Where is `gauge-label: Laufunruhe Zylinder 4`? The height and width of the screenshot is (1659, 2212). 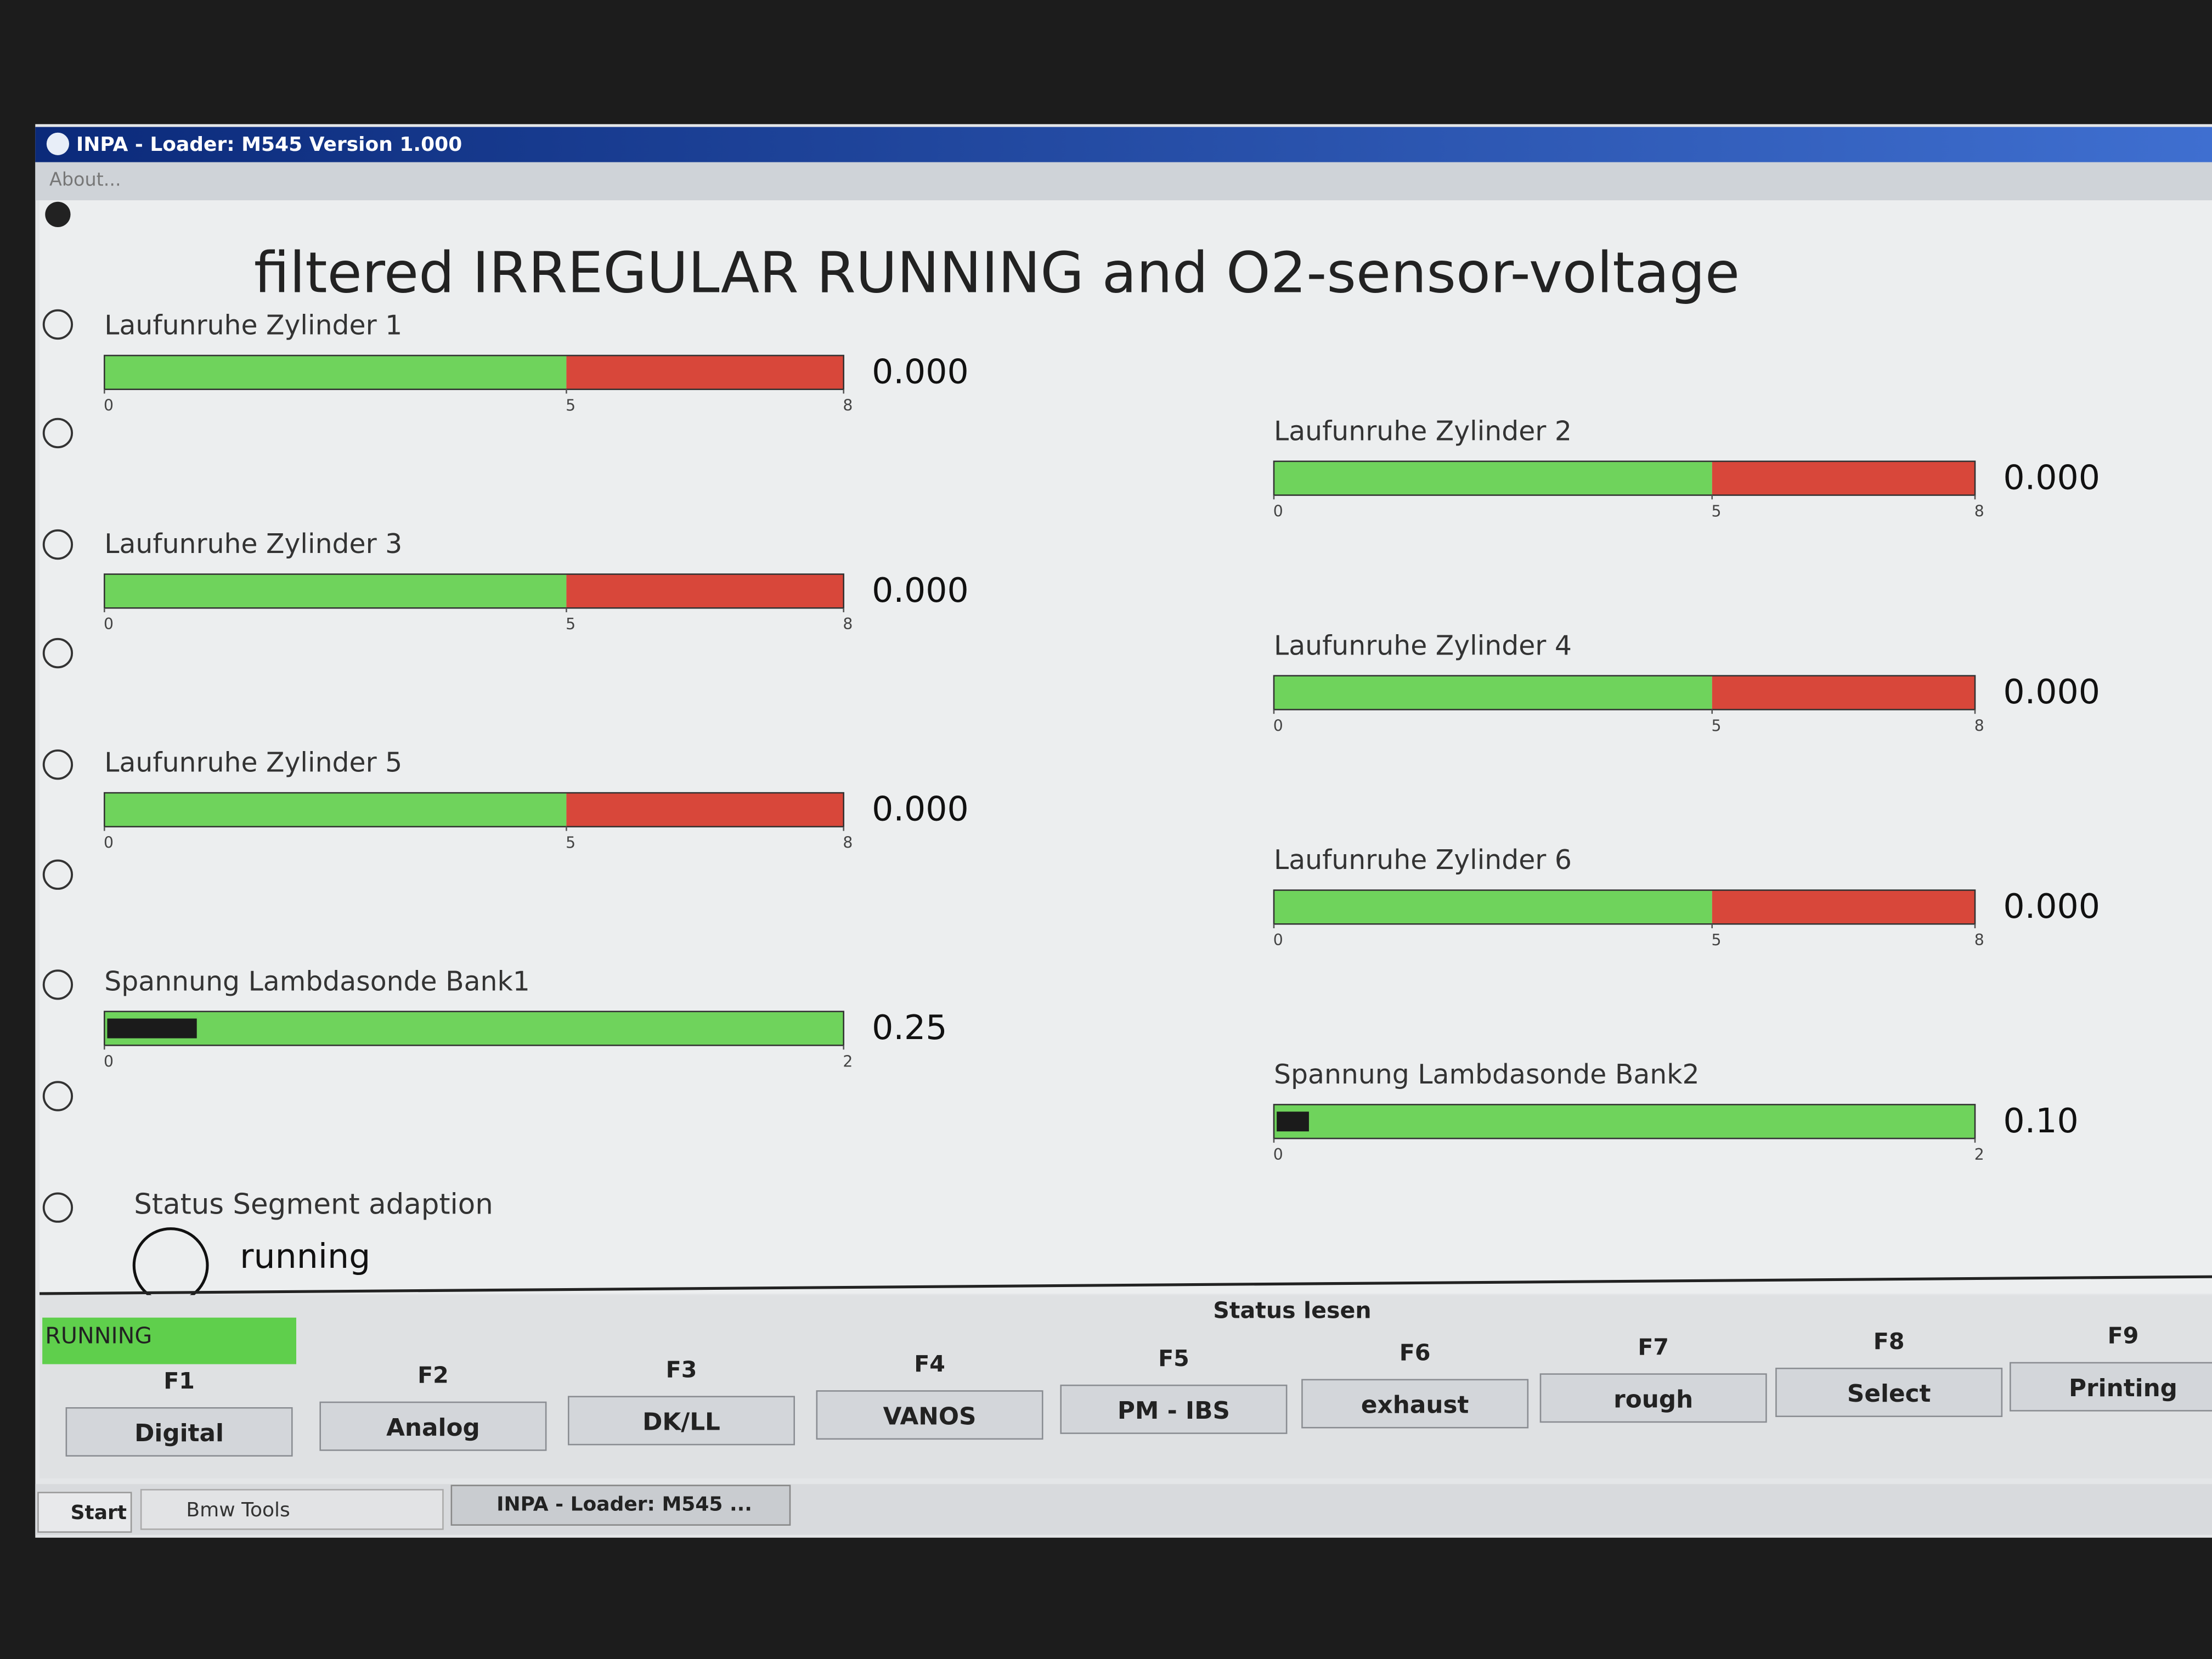 gauge-label: Laufunruhe Zylinder 4 is located at coordinates (1423, 646).